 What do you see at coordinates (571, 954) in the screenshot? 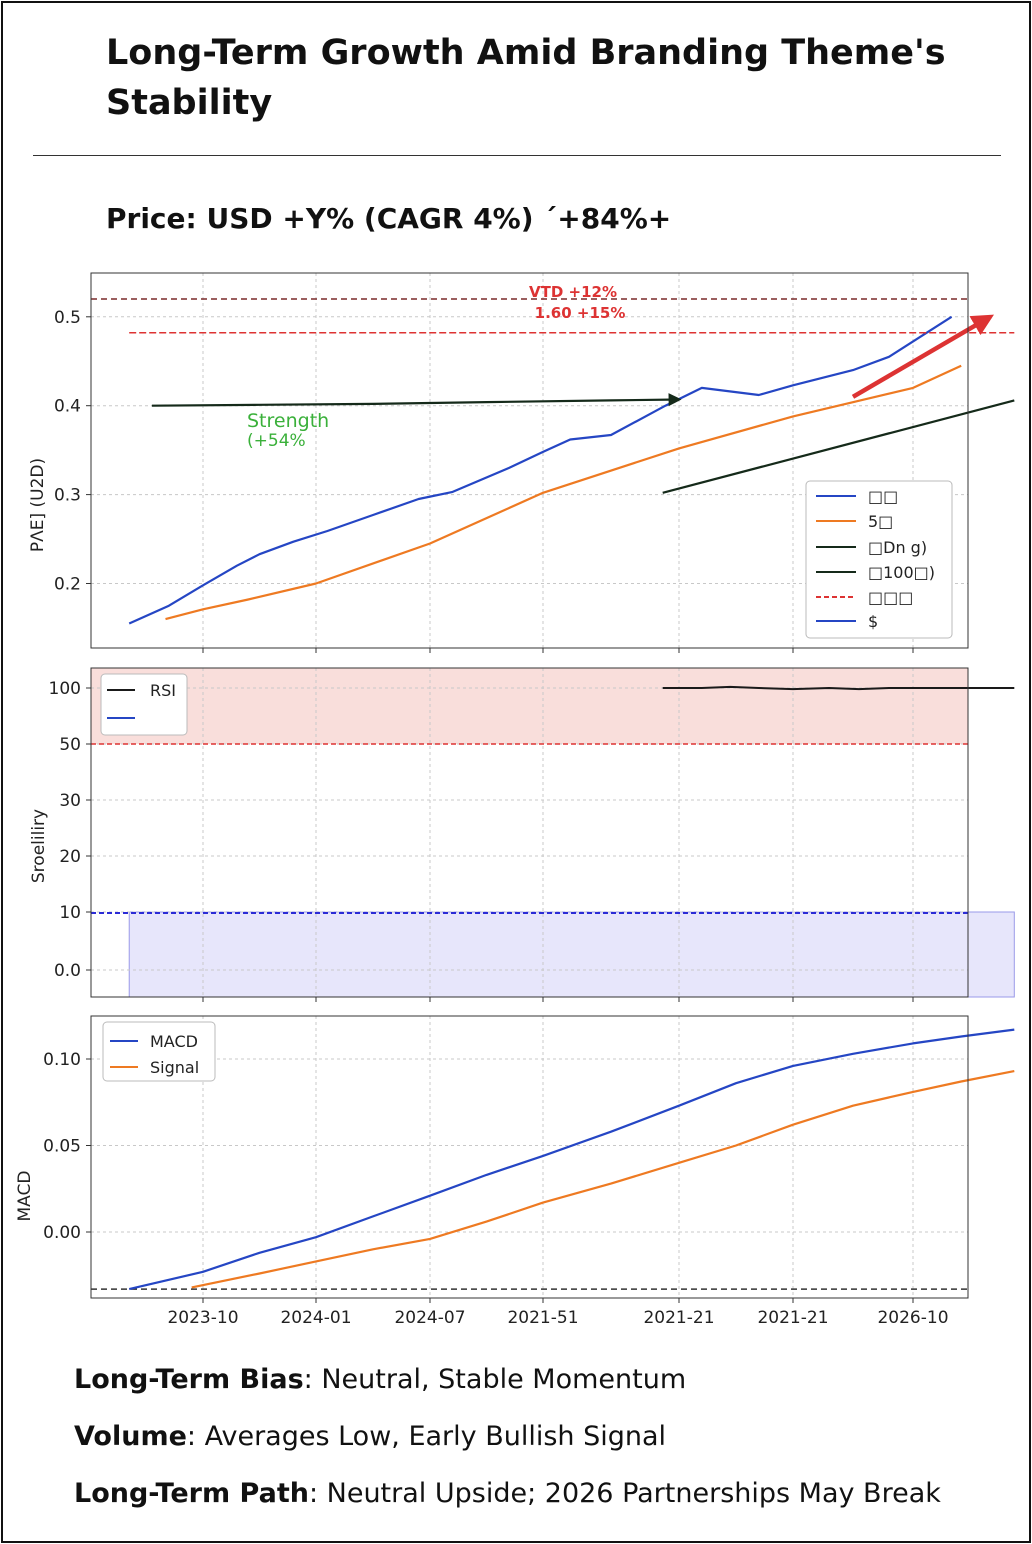
I see `oversold-zone` at bounding box center [571, 954].